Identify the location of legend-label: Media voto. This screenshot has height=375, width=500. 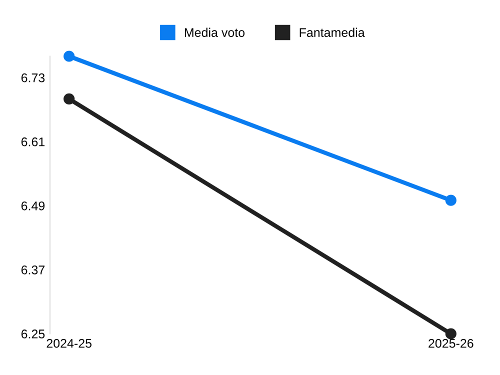
(214, 32).